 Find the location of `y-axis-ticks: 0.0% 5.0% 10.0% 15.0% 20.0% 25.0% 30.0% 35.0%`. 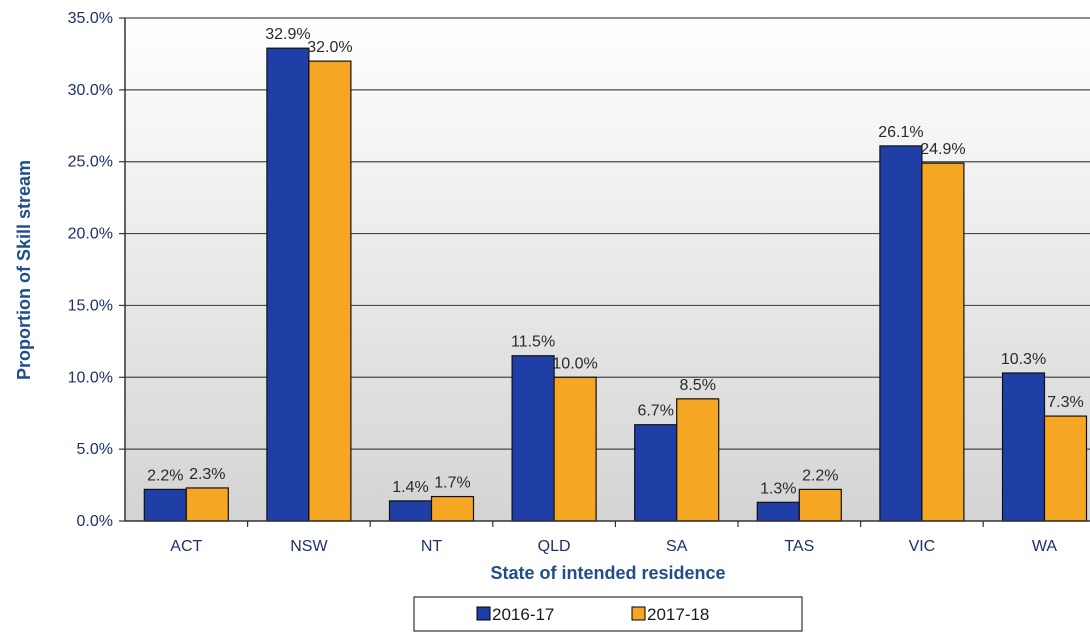

y-axis-ticks: 0.0% 5.0% 10.0% 15.0% 20.0% 25.0% 30.0% 35.0% is located at coordinates (96, 270).